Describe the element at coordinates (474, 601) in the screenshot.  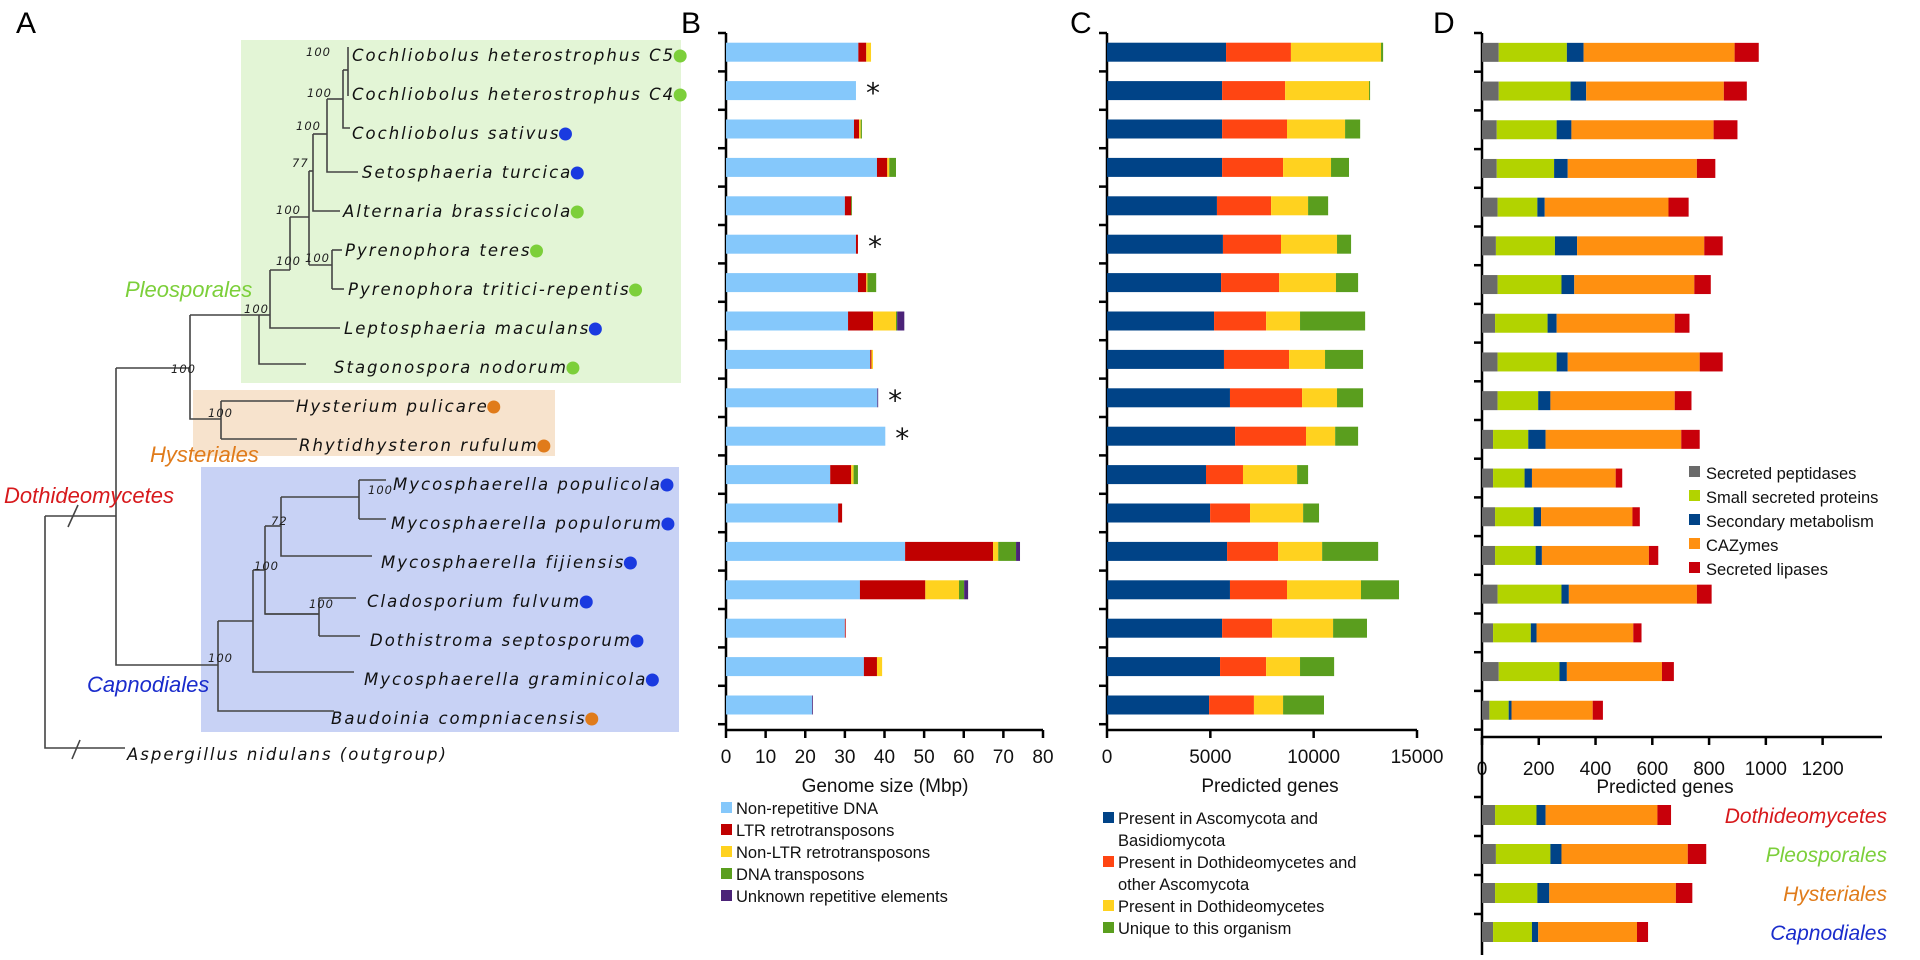
I see `species-label: Cladosporium fulvum` at that location.